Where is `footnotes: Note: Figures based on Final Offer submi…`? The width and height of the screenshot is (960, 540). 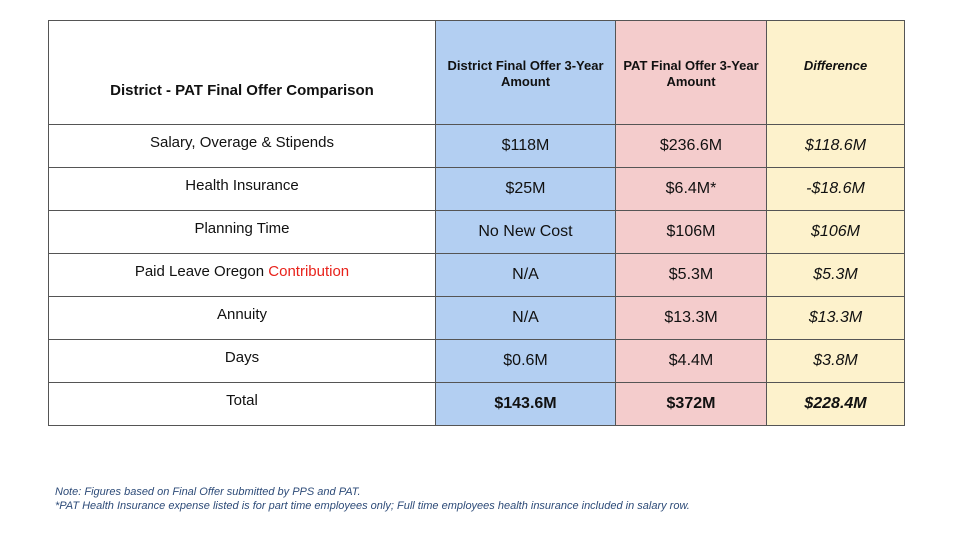
footnotes: Note: Figures based on Final Offer submi… is located at coordinates (372, 499).